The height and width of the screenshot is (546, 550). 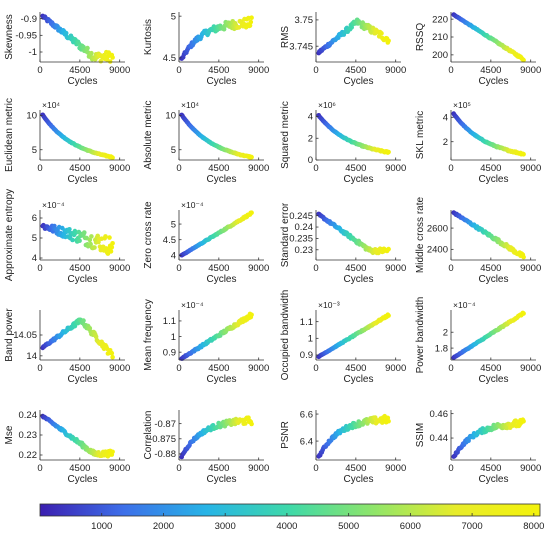 I want to click on subplot-middle-cross-rate: 0 4500 9000 2600 2400 Cycles Middle cross rate, so click(x=478, y=240).